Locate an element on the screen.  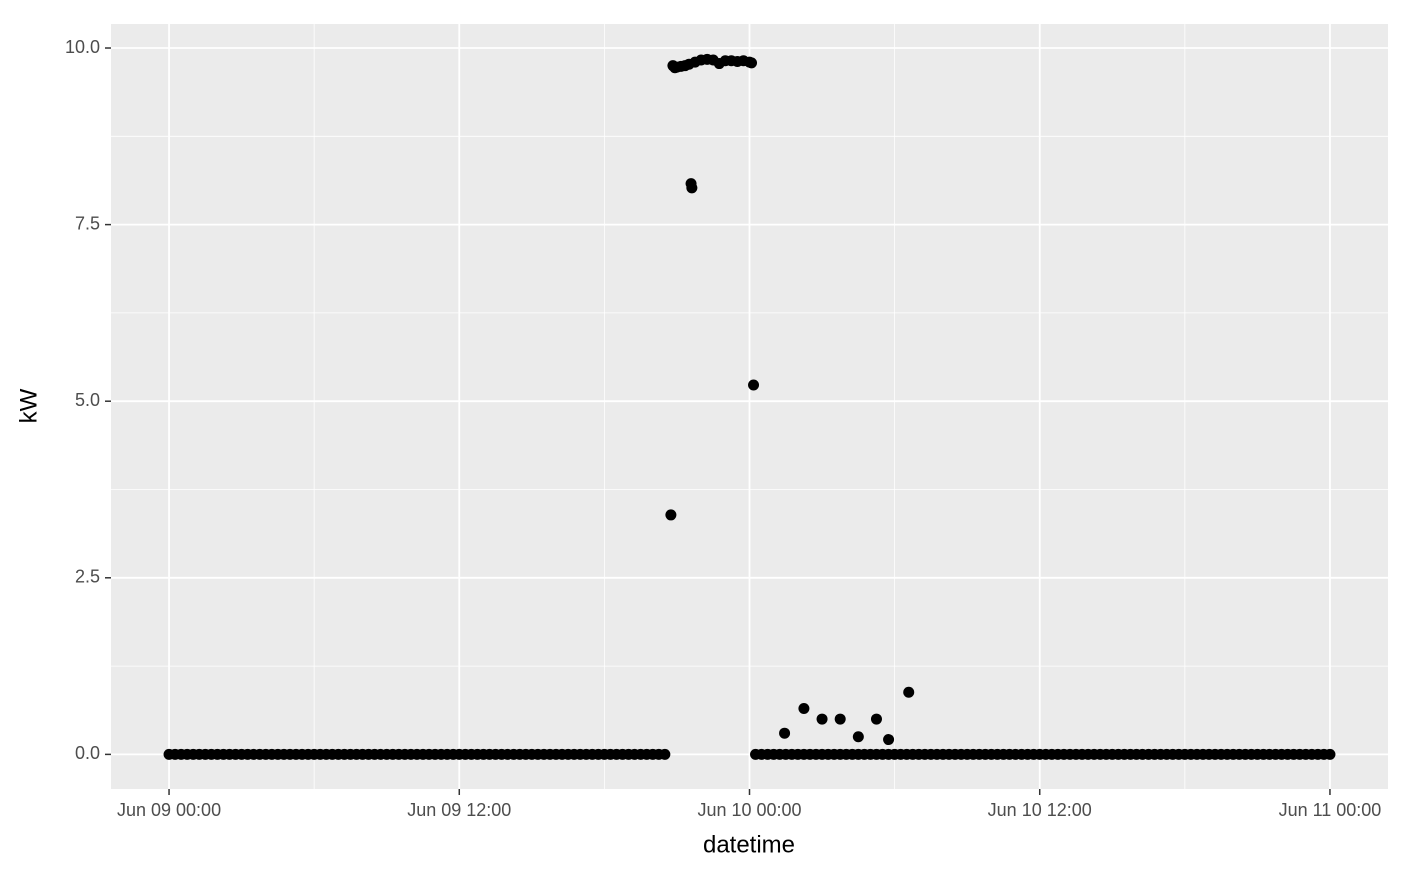
x-axis-title: datetime is located at coordinates (749, 844).